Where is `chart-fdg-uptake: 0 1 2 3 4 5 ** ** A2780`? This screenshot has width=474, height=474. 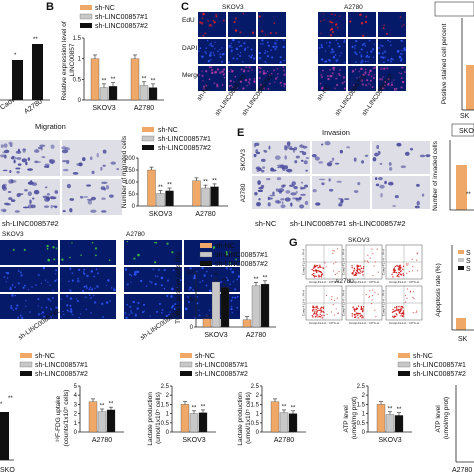
chart-fdg-uptake: 0 1 2 3 4 5 ** ** A2780 is located at coordinates (99, 414).